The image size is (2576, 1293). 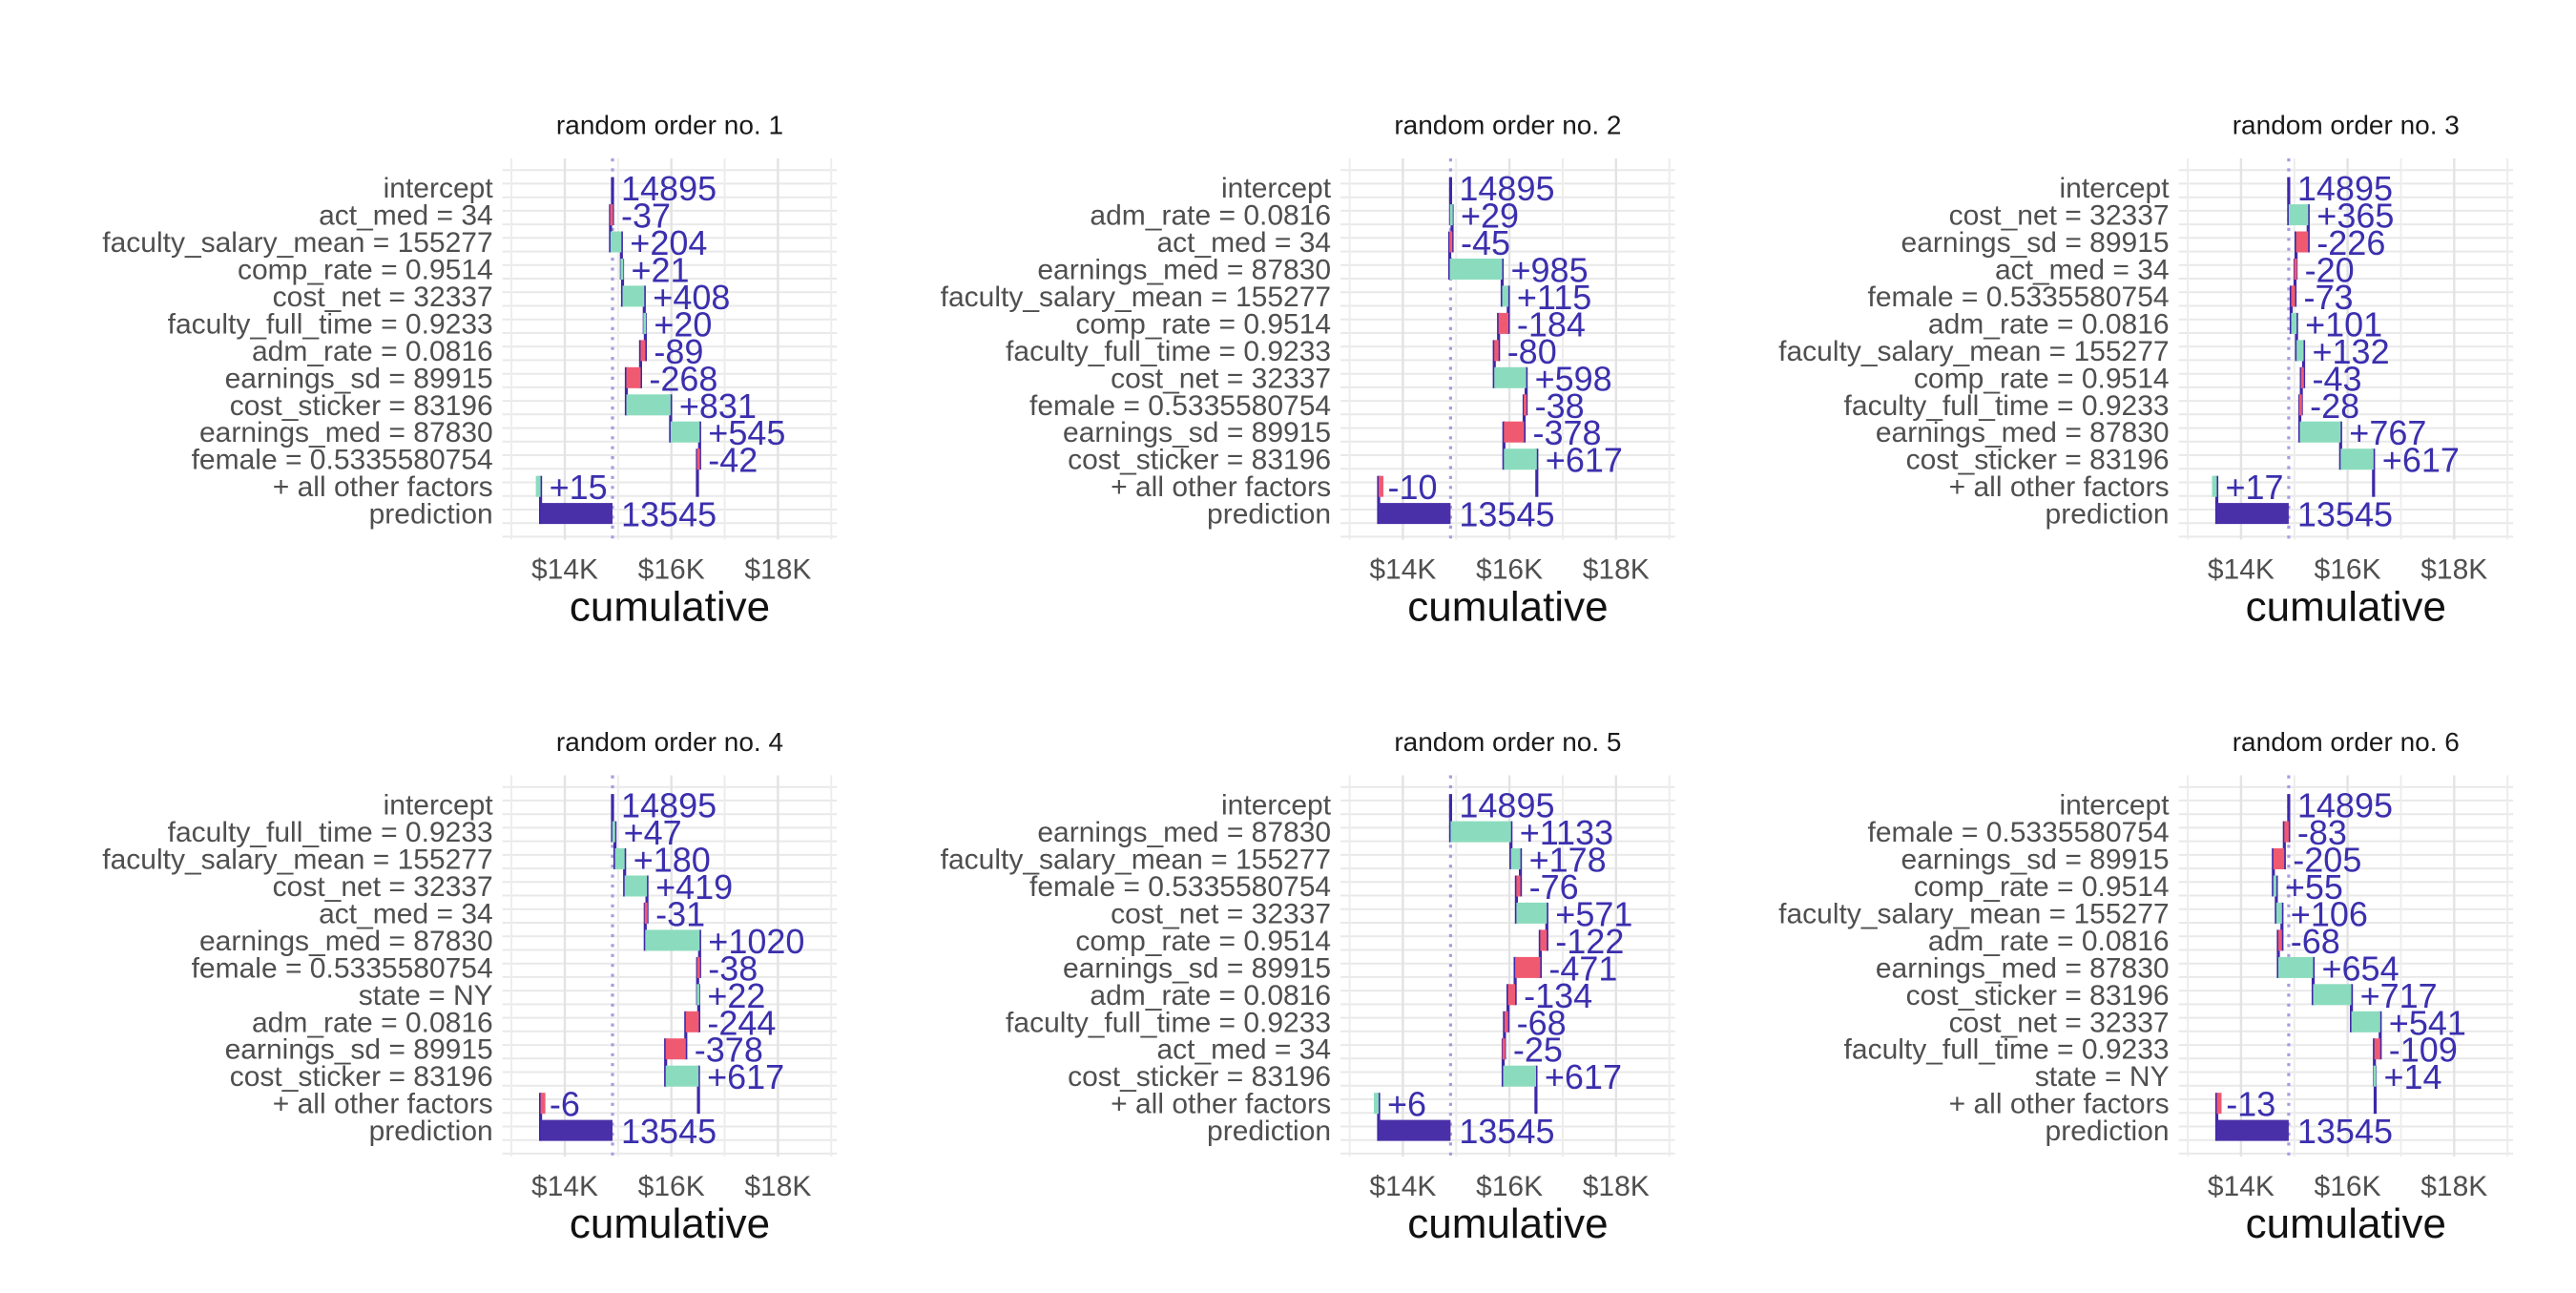 I want to click on value-label: -38, so click(x=1560, y=406).